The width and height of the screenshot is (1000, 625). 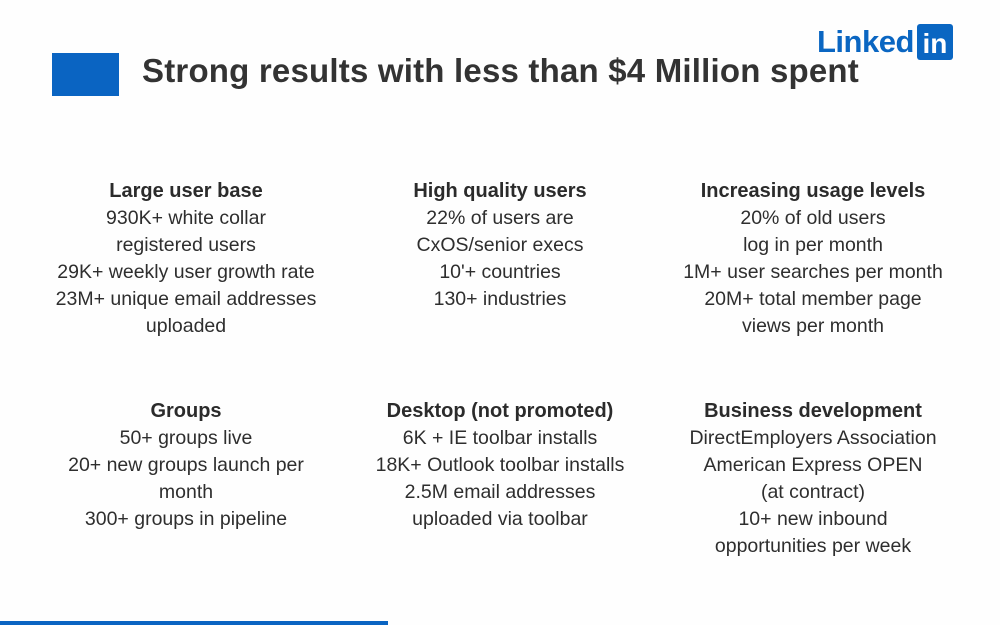 I want to click on section-line: 20% of old users, so click(x=813, y=218).